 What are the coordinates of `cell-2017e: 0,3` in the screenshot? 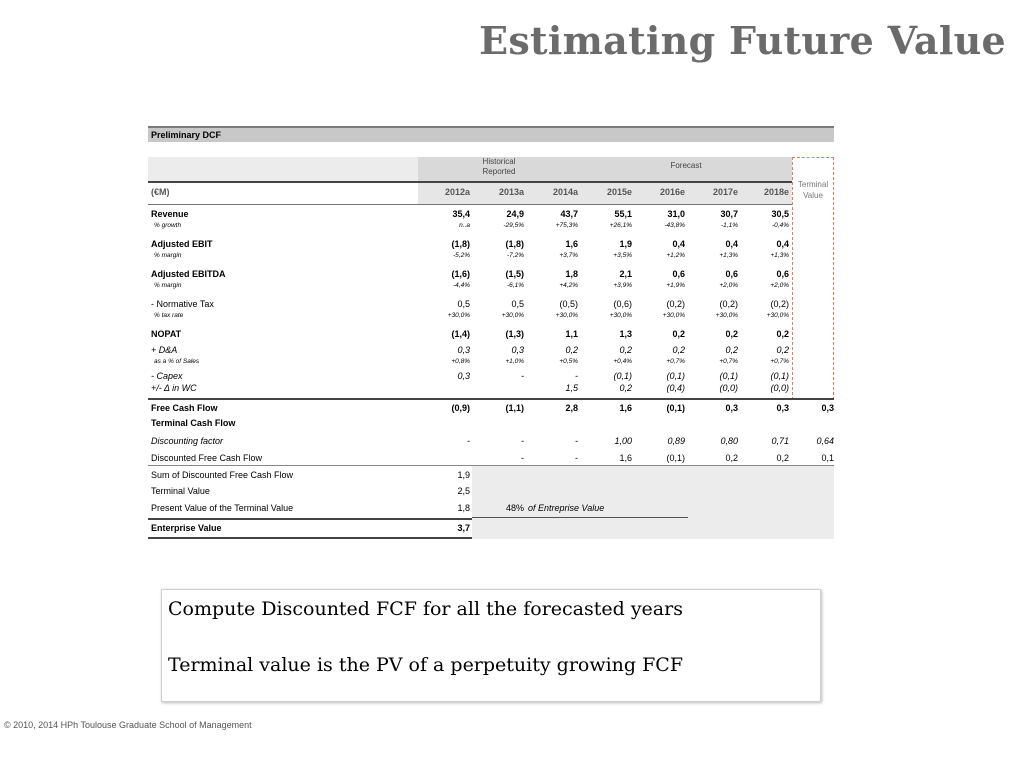 It's located at (731, 408).